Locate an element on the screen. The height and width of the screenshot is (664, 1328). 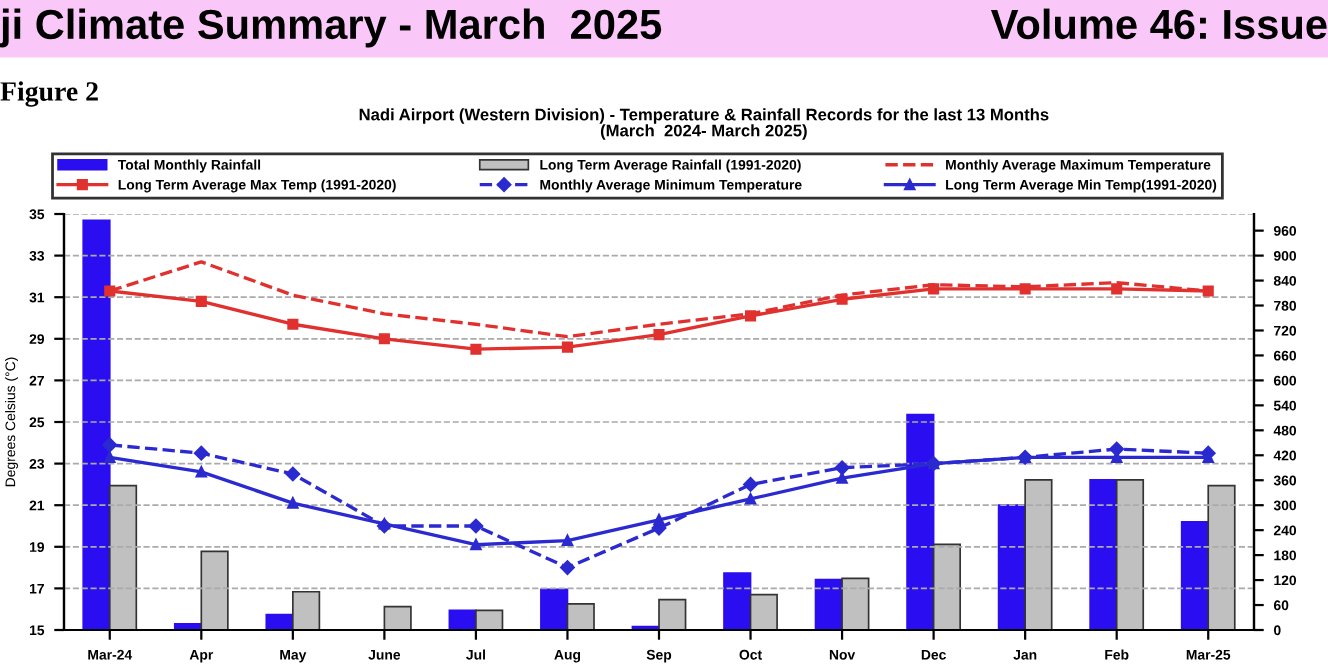
text: ji Climate Summary - March 2025 is located at coordinates (331, 28).